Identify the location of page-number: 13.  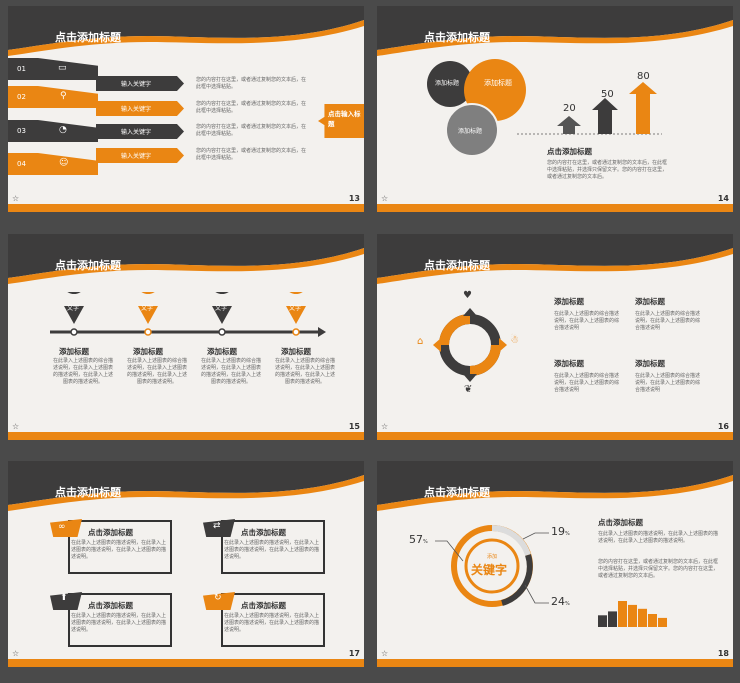
(354, 198).